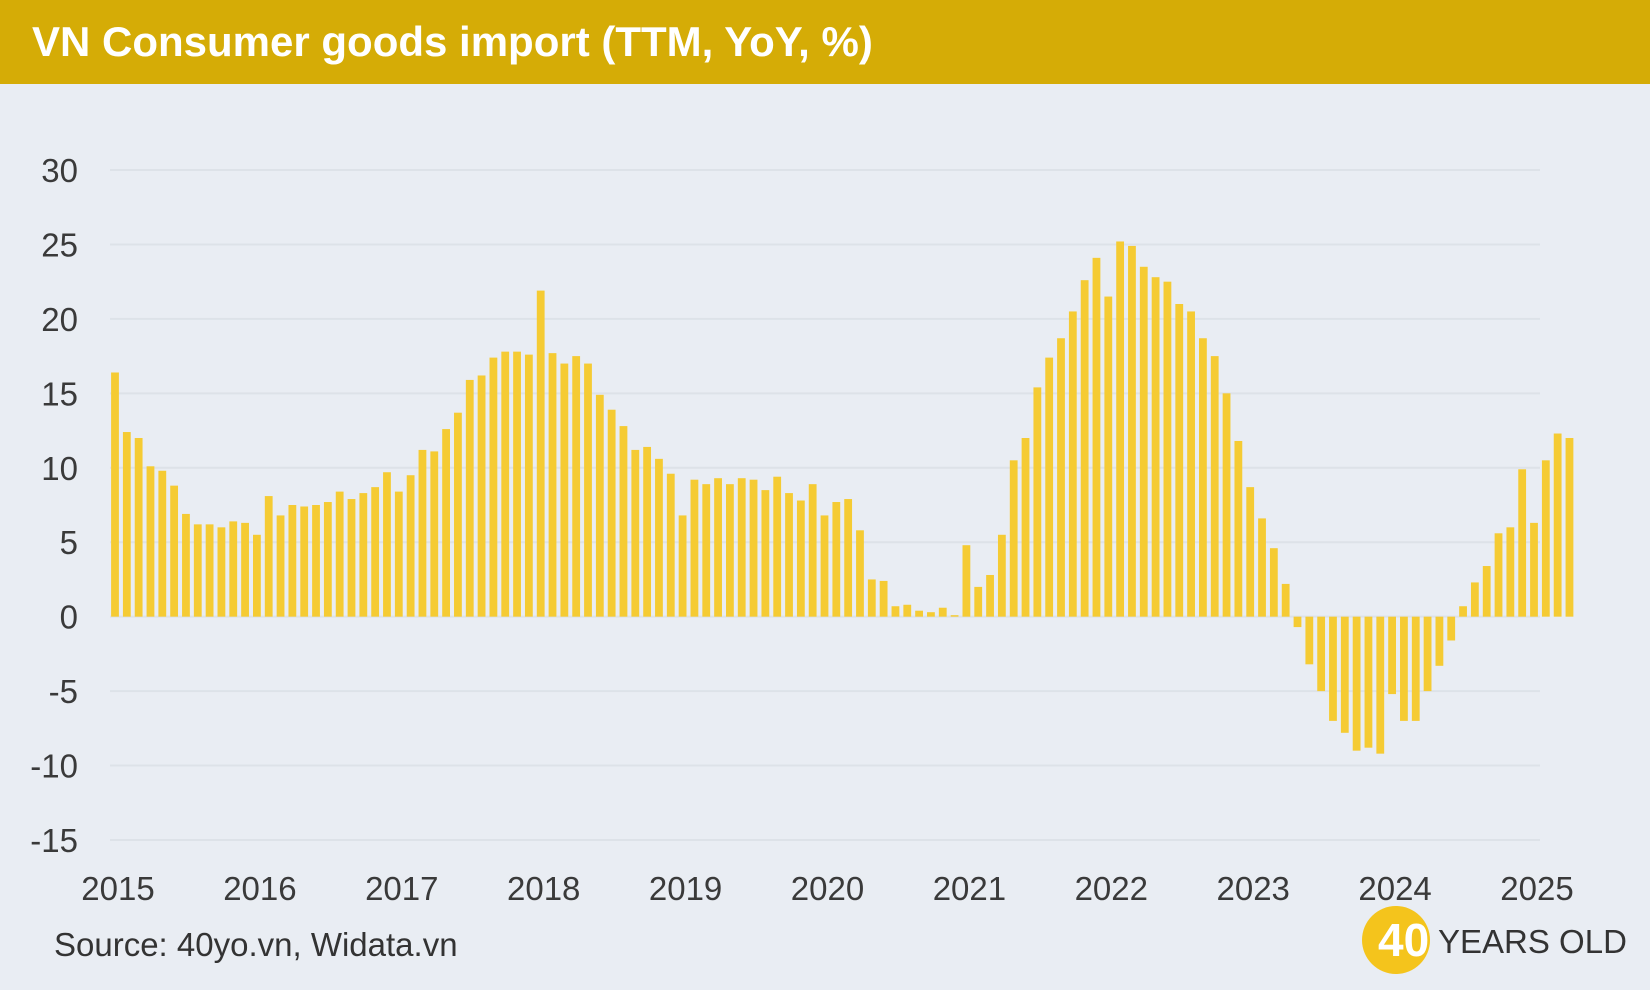 The height and width of the screenshot is (990, 1650). Describe the element at coordinates (543, 888) in the screenshot. I see `x-tick-label: 2018` at that location.